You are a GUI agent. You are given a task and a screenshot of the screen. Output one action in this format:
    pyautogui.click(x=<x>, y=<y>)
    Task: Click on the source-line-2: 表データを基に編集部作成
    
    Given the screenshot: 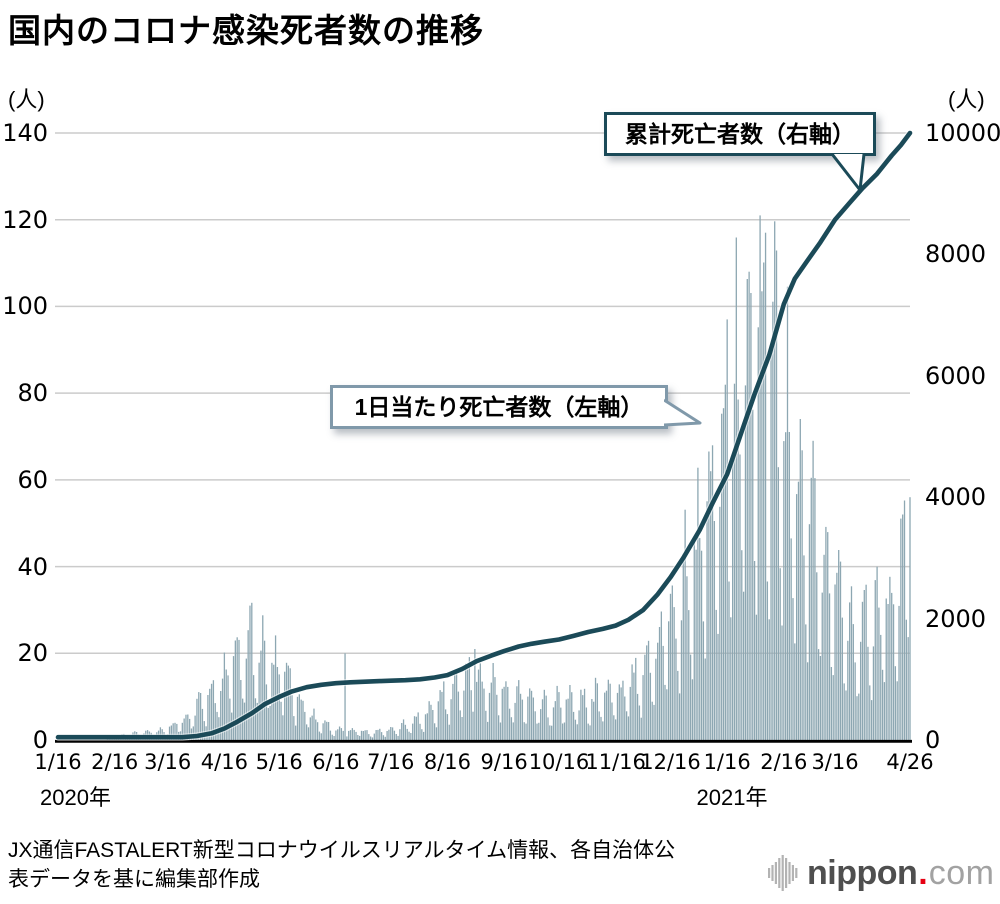 What is the action you would take?
    pyautogui.click(x=134, y=879)
    